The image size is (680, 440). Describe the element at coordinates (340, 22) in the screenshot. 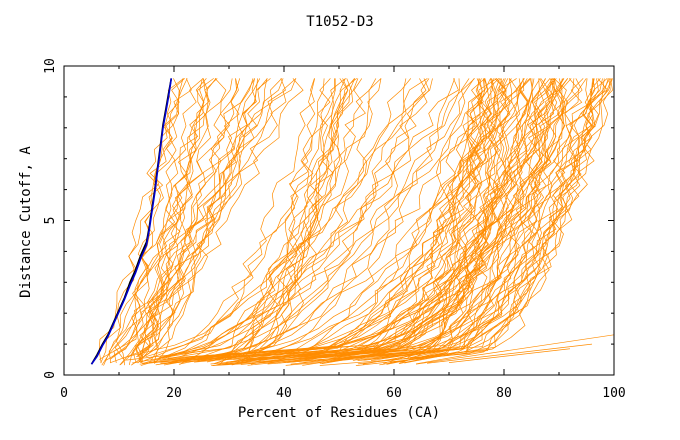

I see `chart-title: T1052-D3` at that location.